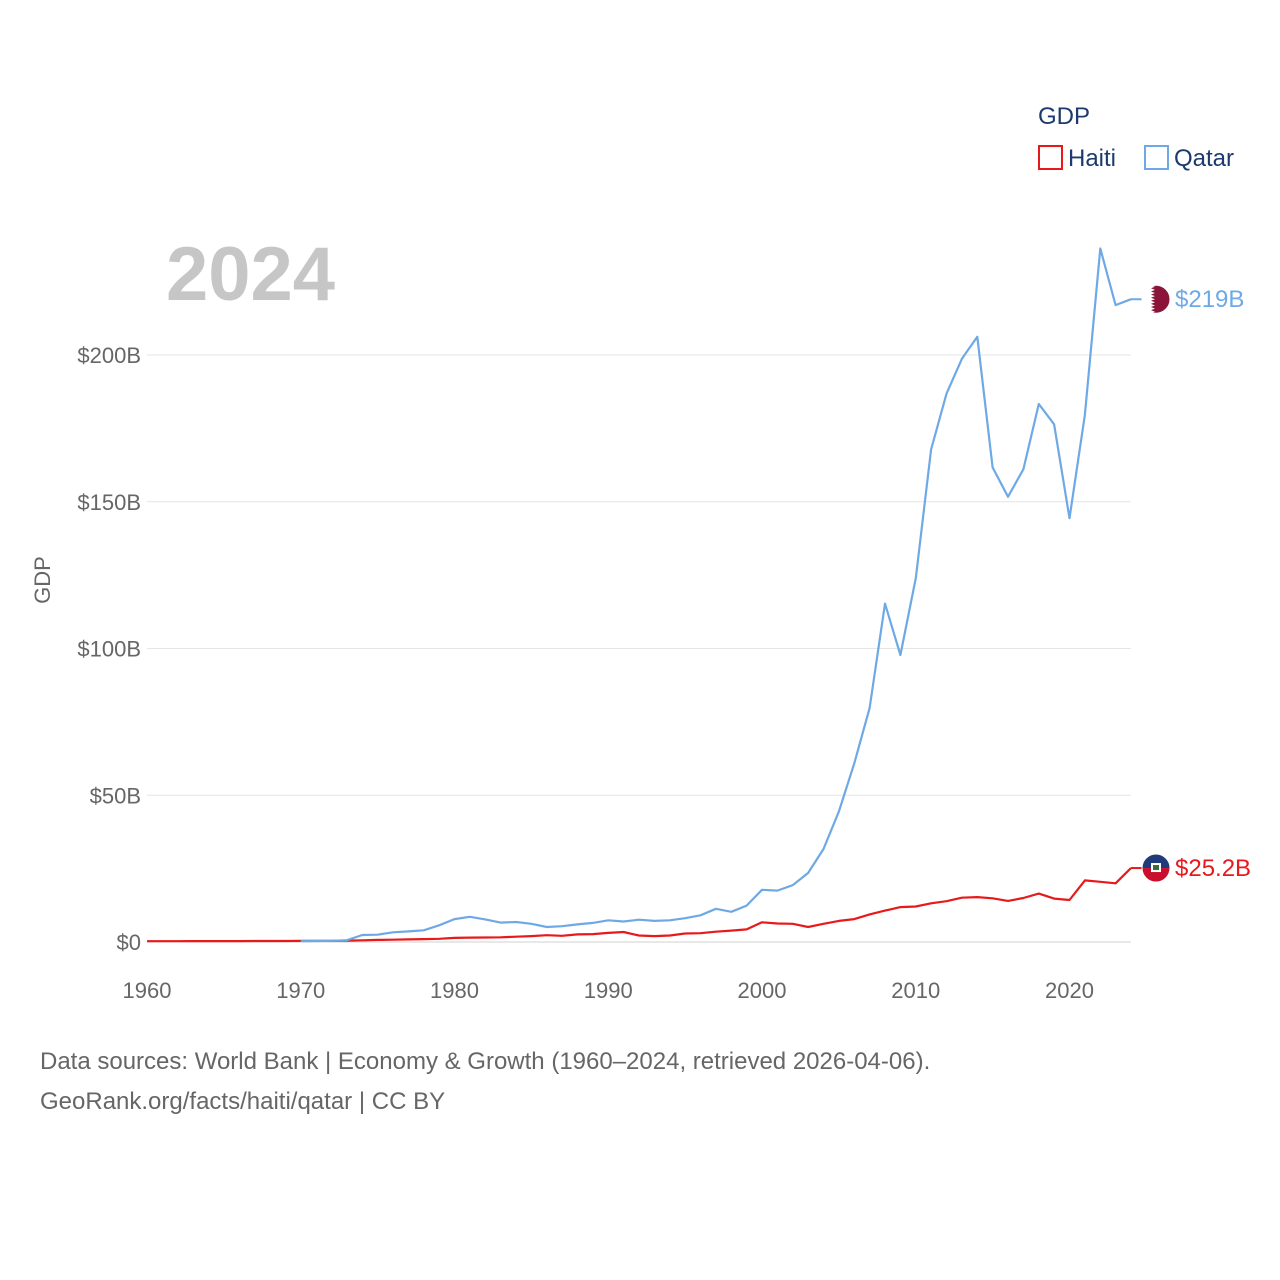  I want to click on end-value-label-qatar: $219B, so click(1209, 299).